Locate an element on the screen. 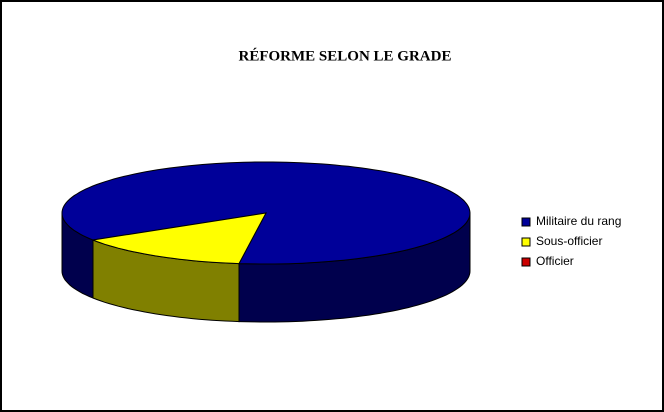 The height and width of the screenshot is (412, 664). legend-label: Militaire du rang is located at coordinates (578, 221).